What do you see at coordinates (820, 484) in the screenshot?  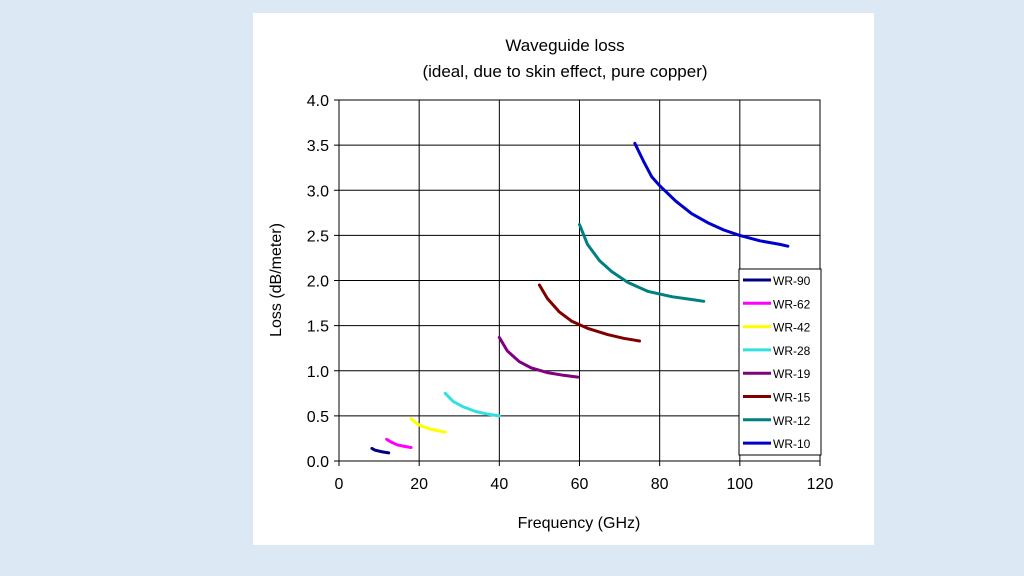 I see `x-tick-label: 120` at bounding box center [820, 484].